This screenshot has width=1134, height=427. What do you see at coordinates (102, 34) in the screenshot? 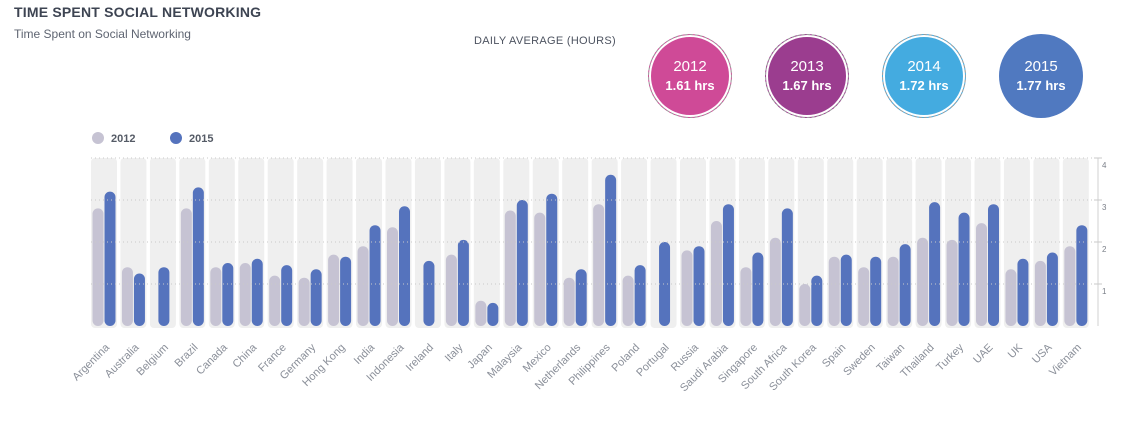
I see `page-subtitle: Time Spent on Social Networking` at bounding box center [102, 34].